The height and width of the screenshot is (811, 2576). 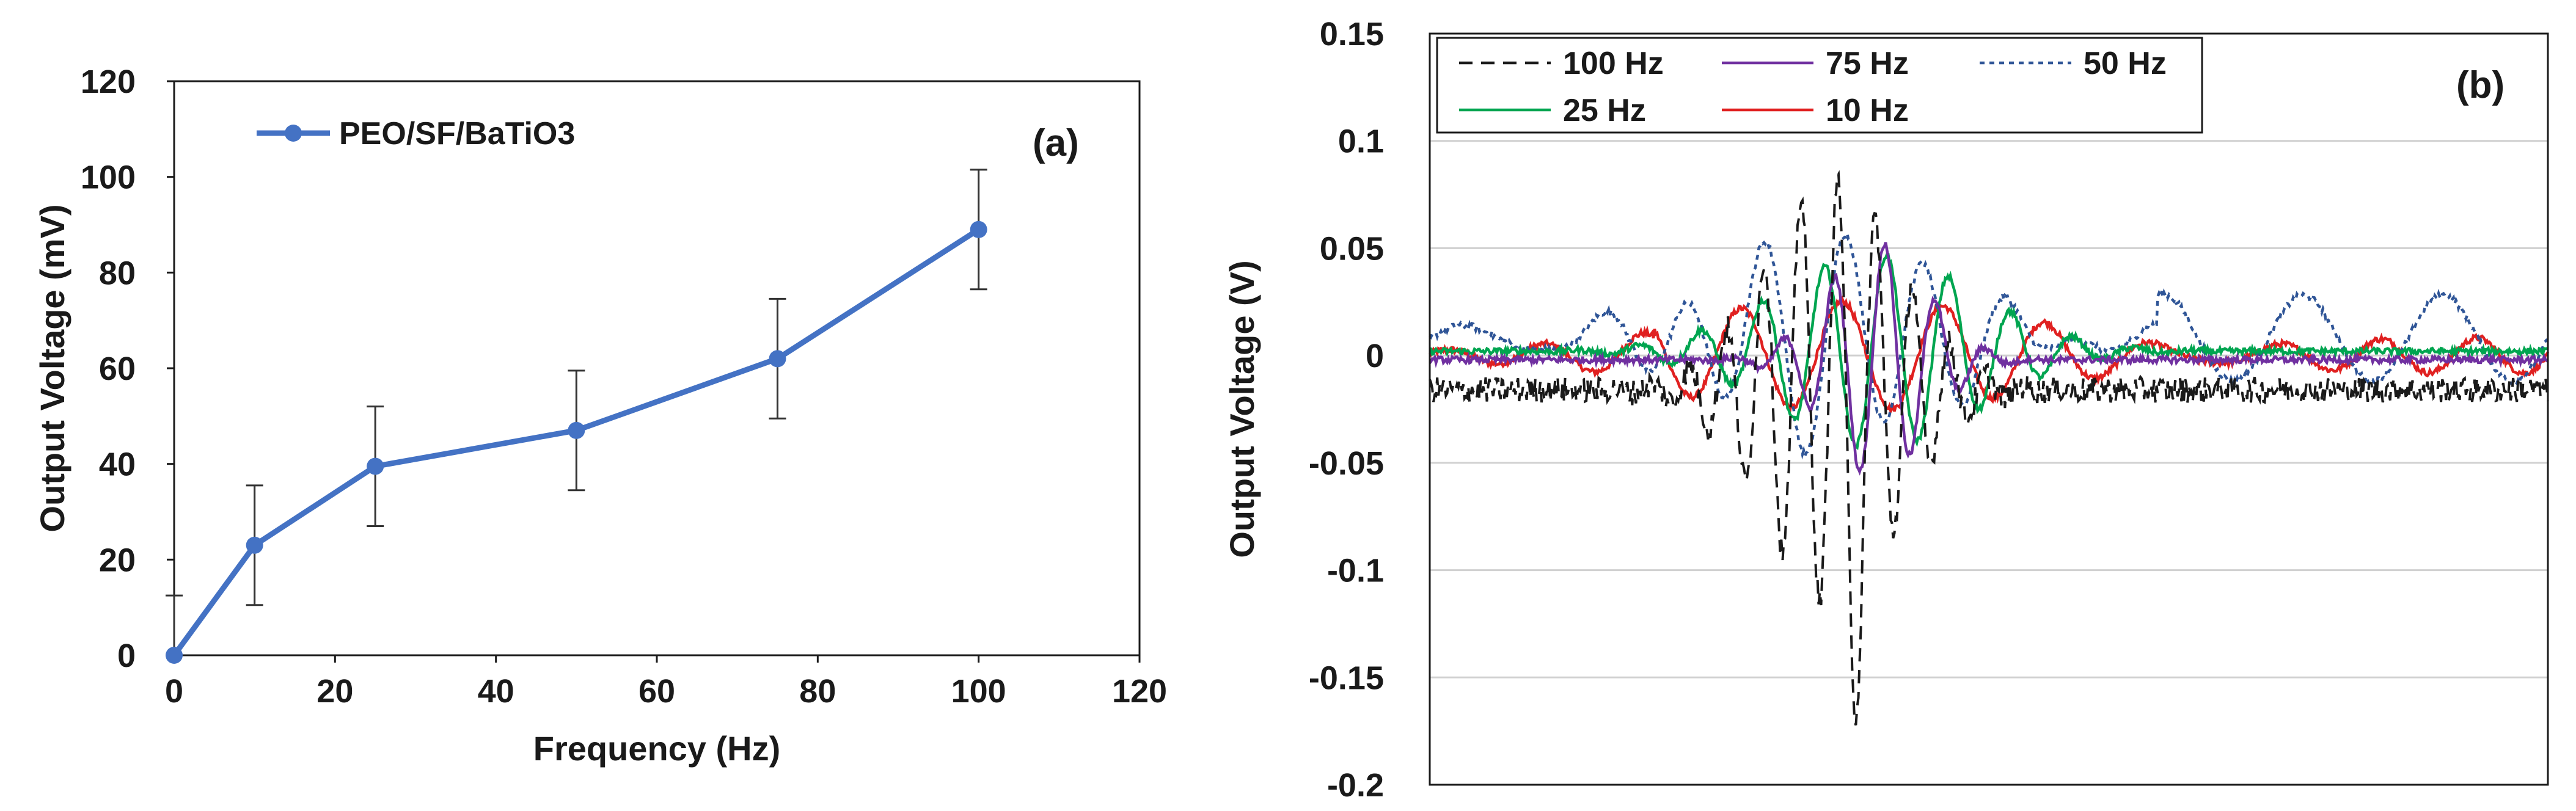 I want to click on panel-a-x-tick-label: 40, so click(x=496, y=692).